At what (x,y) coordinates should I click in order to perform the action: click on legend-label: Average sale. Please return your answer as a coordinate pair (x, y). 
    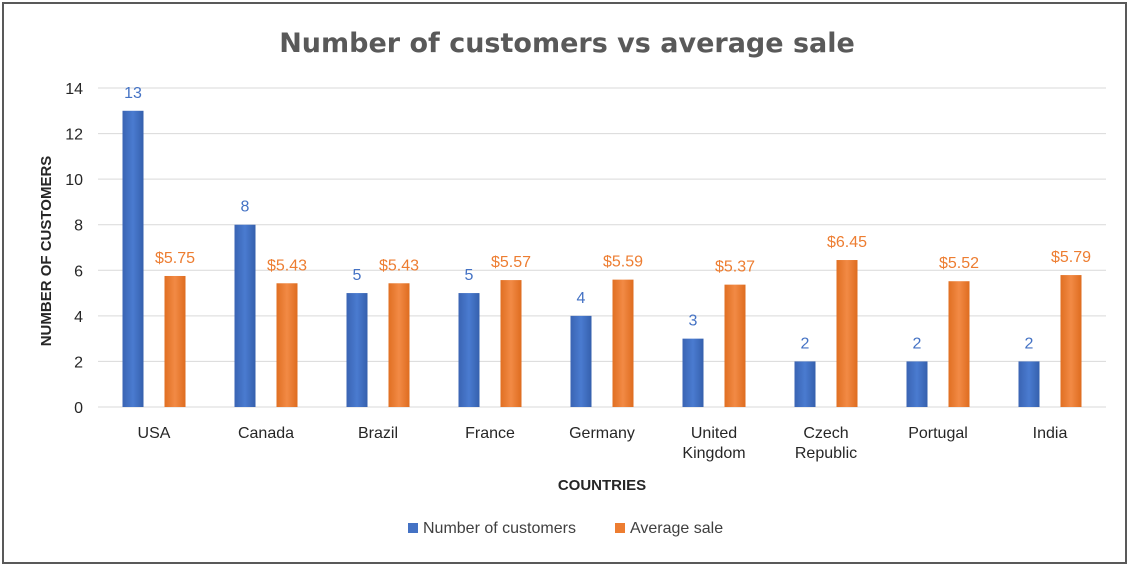
    Looking at the image, I should click on (676, 528).